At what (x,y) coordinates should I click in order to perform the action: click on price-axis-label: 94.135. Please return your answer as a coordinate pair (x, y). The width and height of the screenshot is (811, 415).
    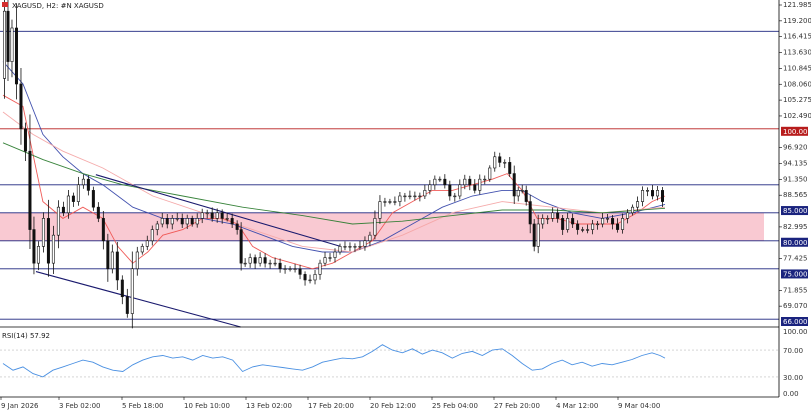
    Looking at the image, I should click on (795, 164).